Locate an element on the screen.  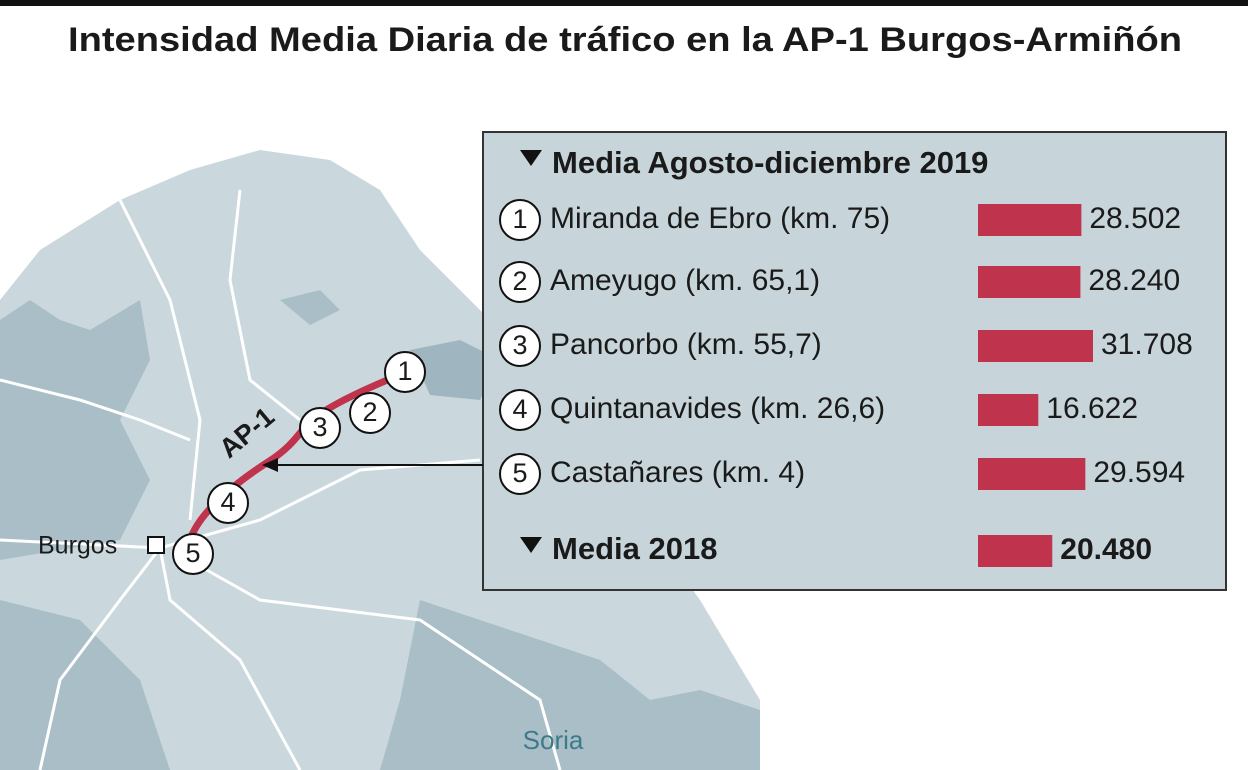
value-label: 28.240 is located at coordinates (1134, 280).